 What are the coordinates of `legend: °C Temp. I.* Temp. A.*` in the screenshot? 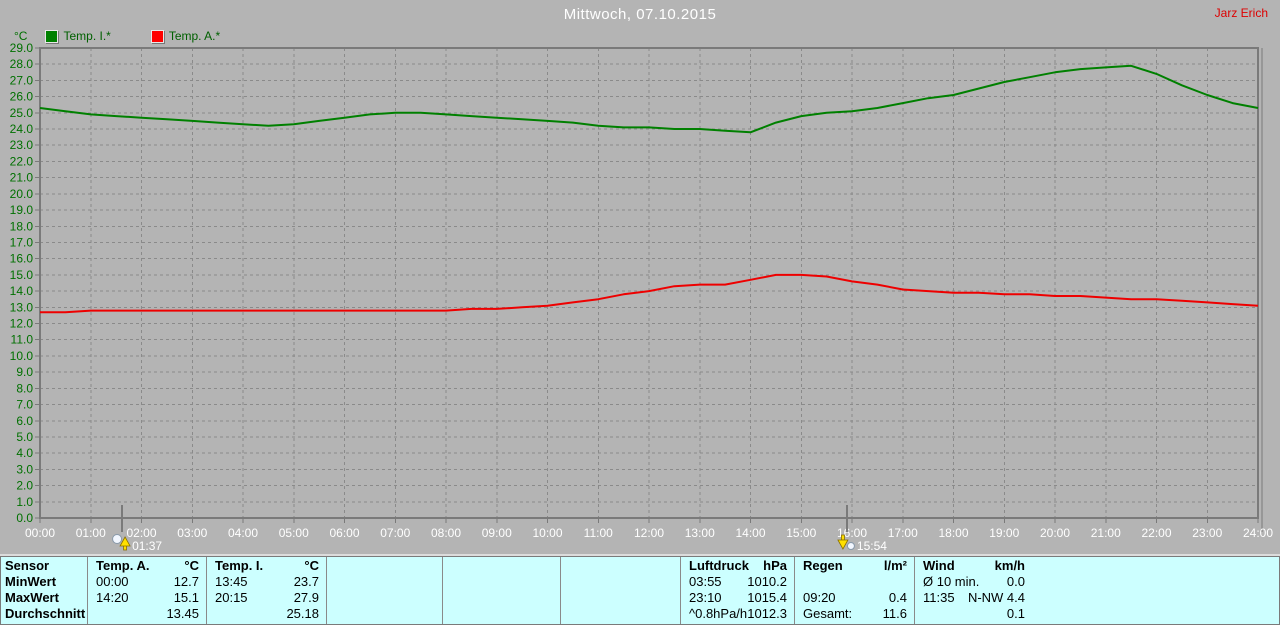 It's located at (137, 36).